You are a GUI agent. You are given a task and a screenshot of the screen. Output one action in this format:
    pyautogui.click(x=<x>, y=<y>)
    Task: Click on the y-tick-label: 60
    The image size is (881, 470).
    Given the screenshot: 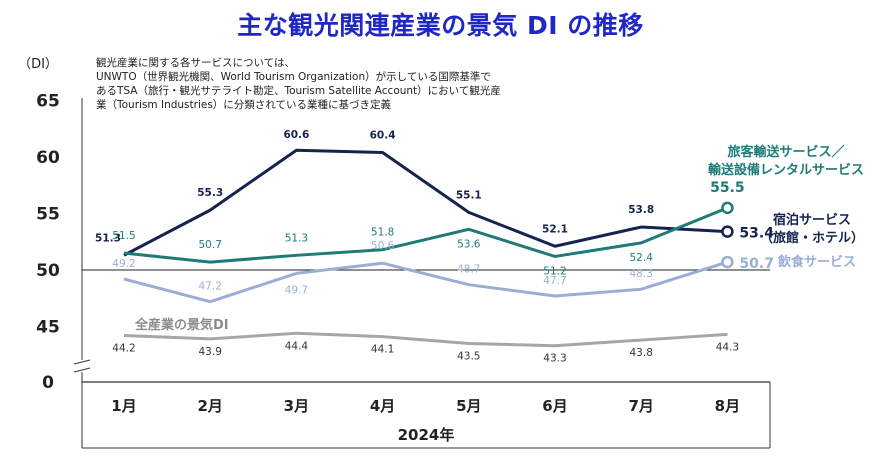 What is the action you would take?
    pyautogui.click(x=48, y=158)
    